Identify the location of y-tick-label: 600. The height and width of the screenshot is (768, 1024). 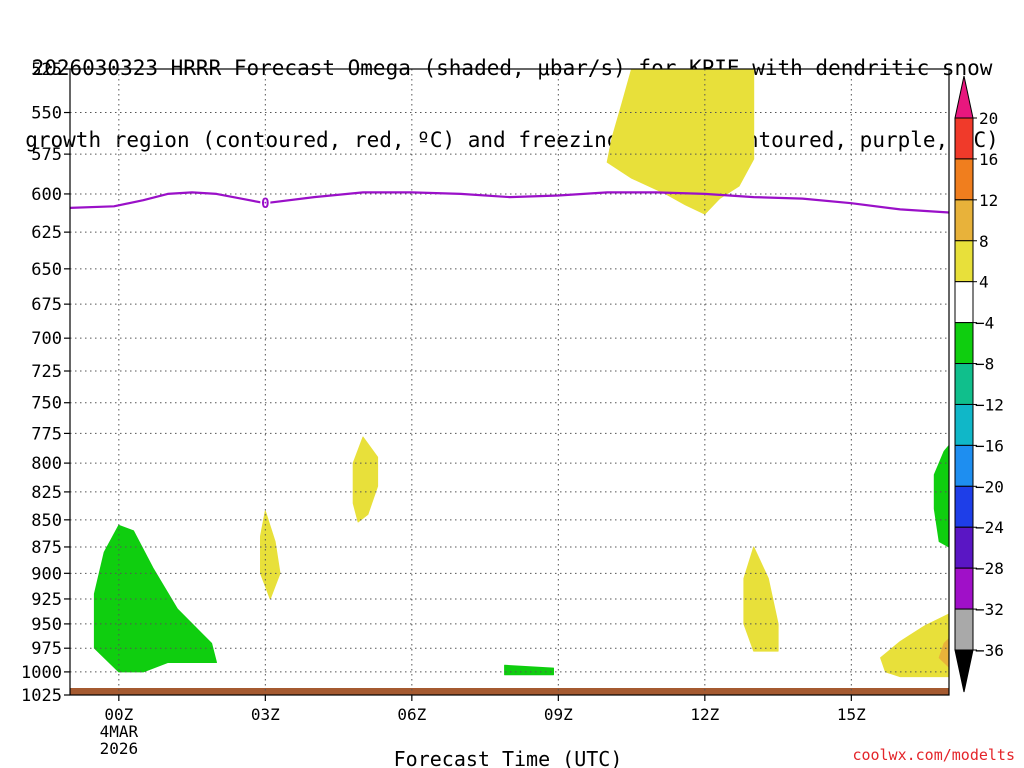
(46, 195).